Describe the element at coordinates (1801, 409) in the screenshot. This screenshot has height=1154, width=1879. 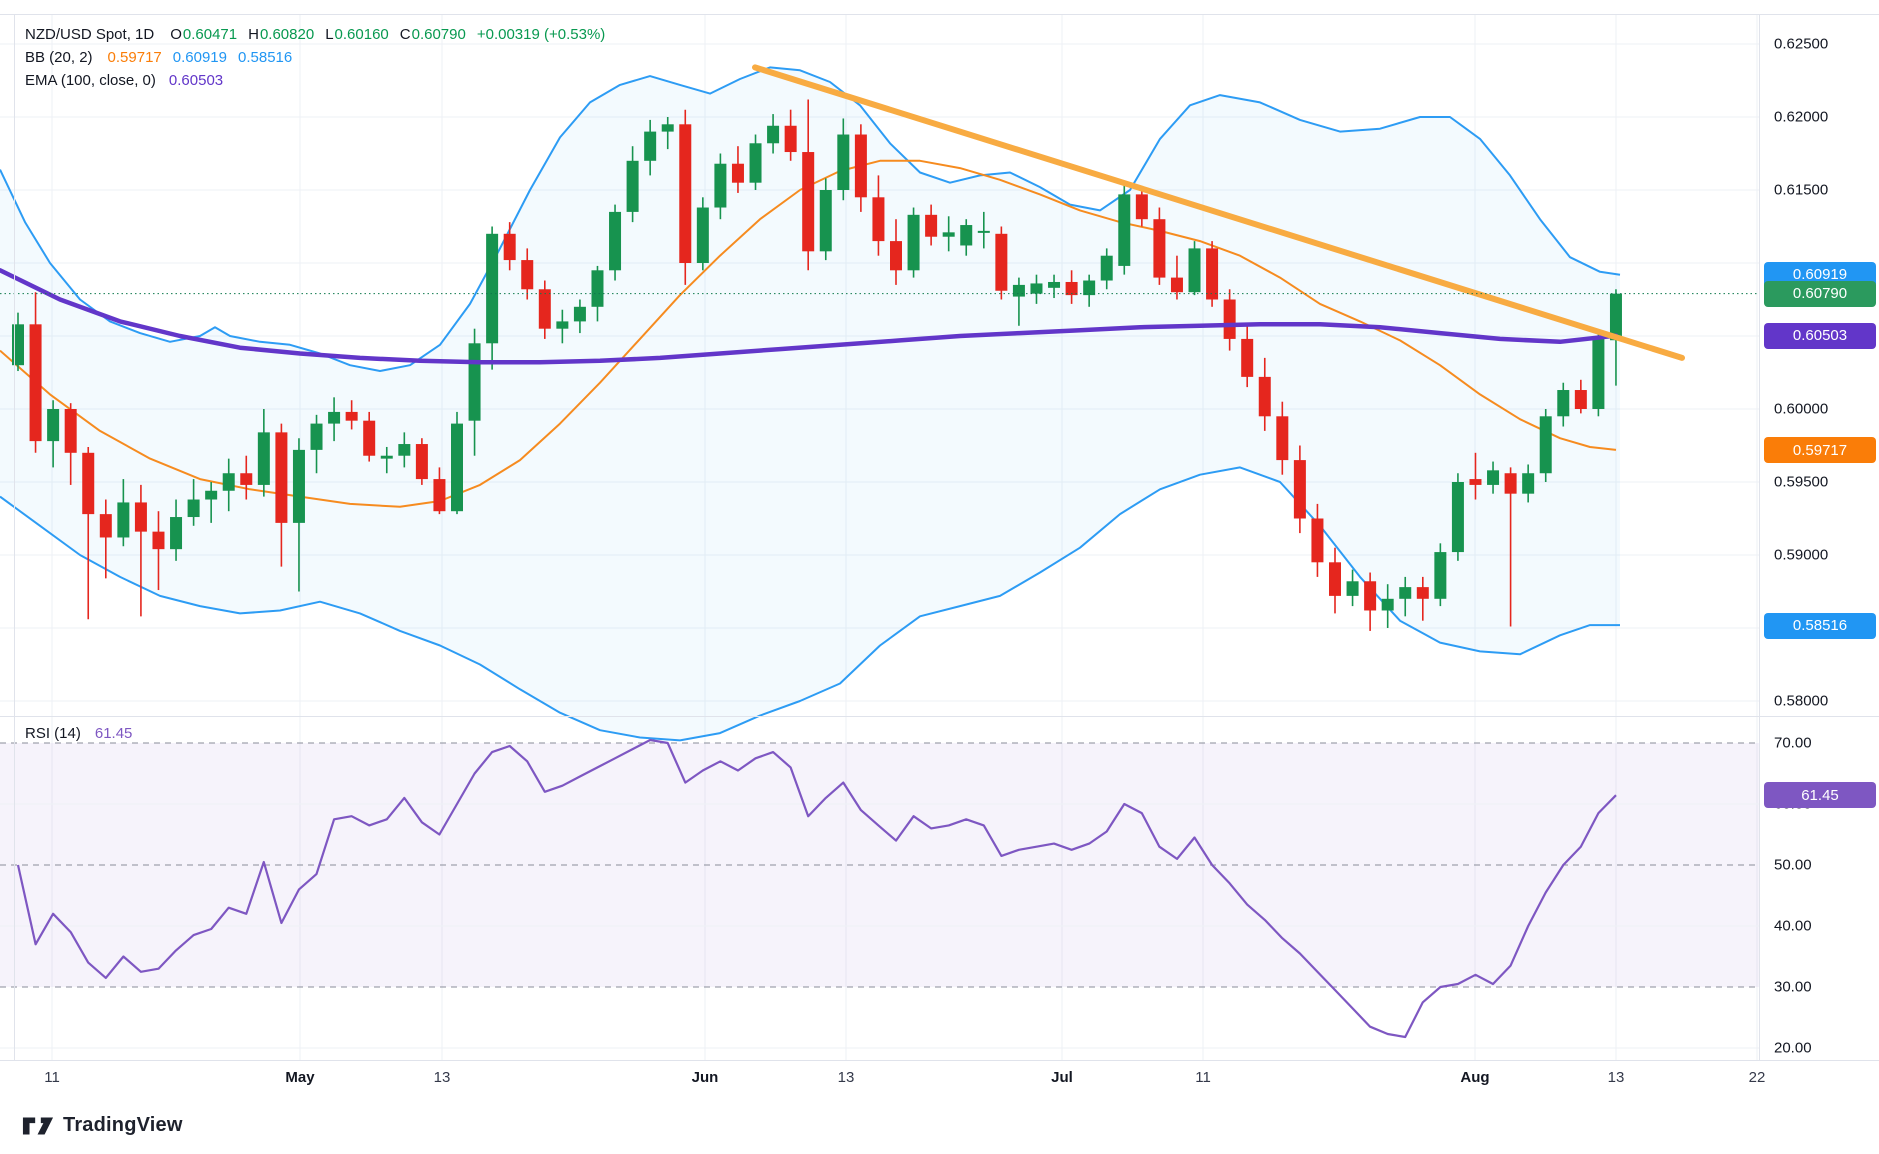
I see `price-axis-label: 0.60000` at that location.